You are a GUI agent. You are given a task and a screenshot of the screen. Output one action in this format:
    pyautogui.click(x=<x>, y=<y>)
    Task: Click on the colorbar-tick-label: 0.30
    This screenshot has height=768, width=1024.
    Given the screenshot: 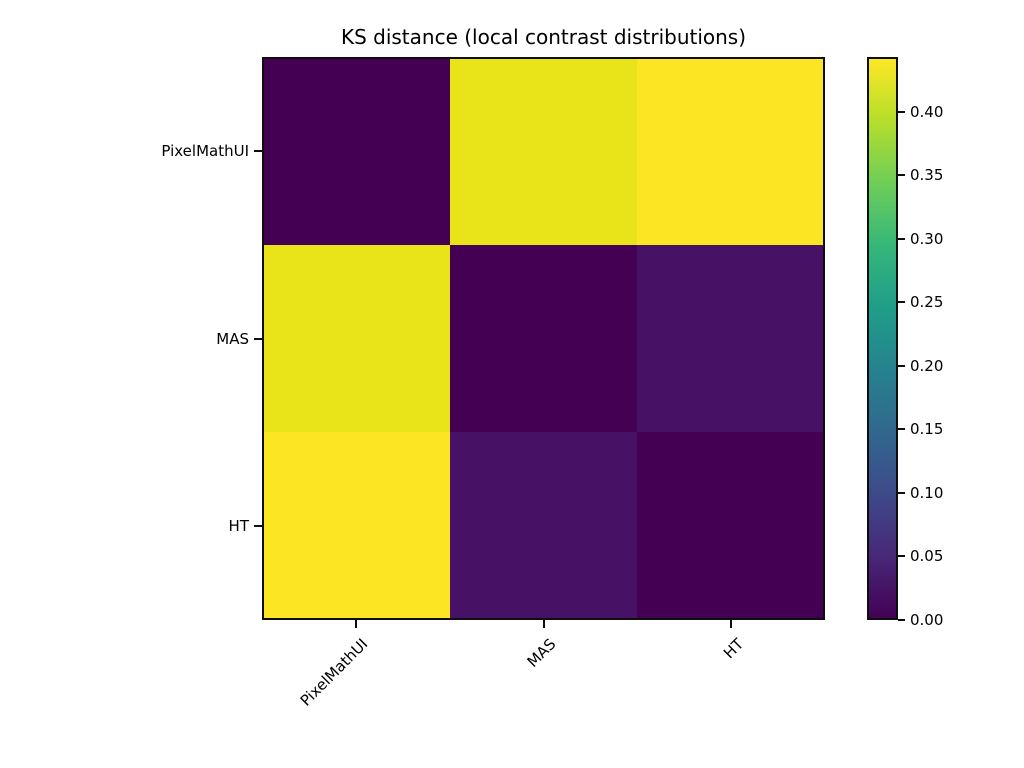 What is the action you would take?
    pyautogui.click(x=927, y=238)
    